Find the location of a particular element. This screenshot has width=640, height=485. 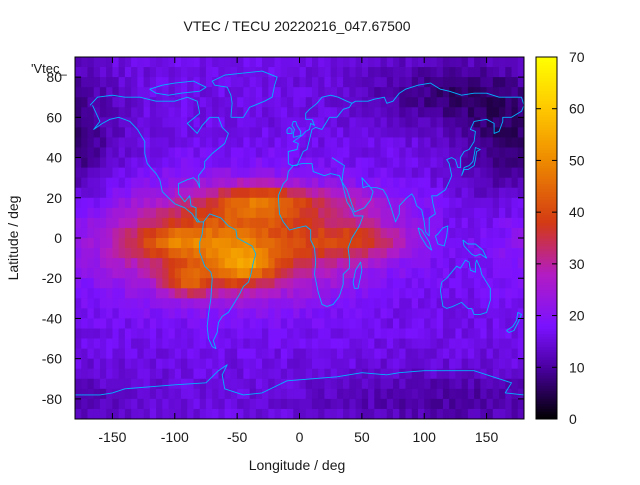

y-tick-label: 40 is located at coordinates (54, 158).